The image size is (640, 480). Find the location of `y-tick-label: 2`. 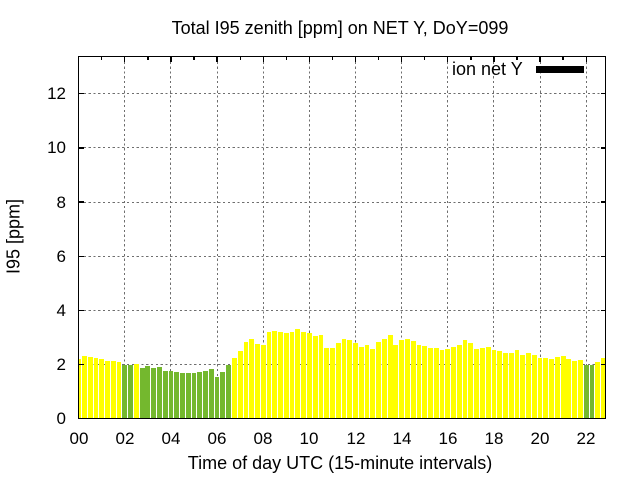

y-tick-label: 2 is located at coordinates (61, 365).